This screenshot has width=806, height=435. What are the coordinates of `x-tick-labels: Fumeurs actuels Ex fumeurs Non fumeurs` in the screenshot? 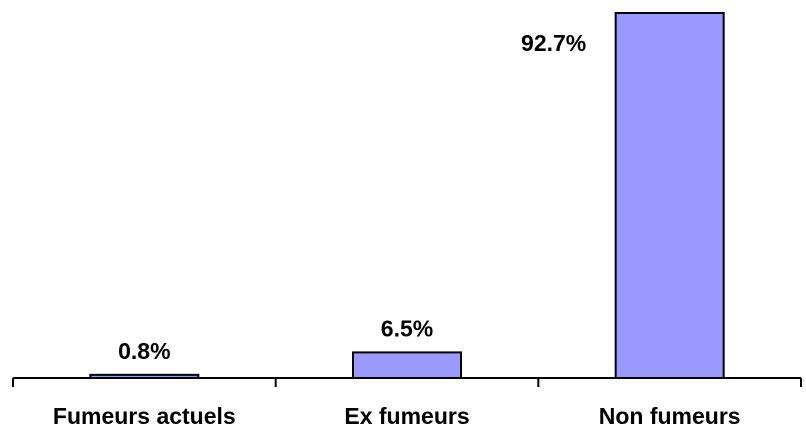 It's located at (397, 416).